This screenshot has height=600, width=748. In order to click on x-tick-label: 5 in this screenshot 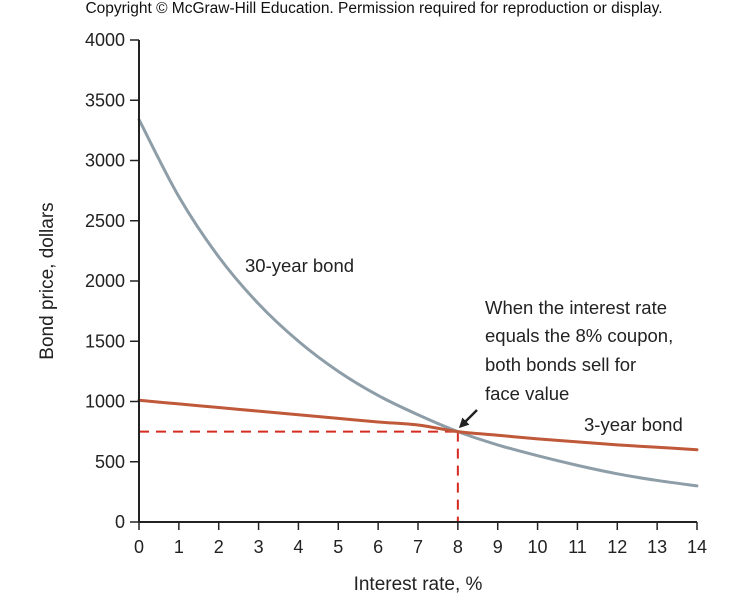, I will do `click(338, 547)`.